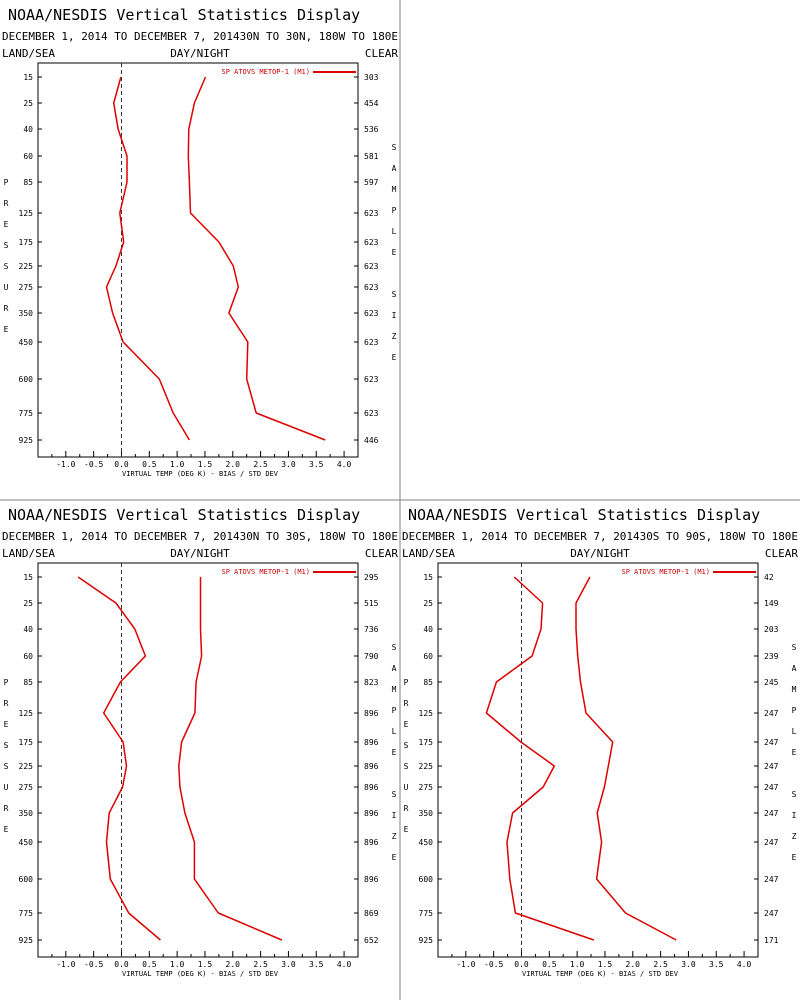 The width and height of the screenshot is (800, 1000). Describe the element at coordinates (119, 758) in the screenshot. I see `series-line-bias` at that location.